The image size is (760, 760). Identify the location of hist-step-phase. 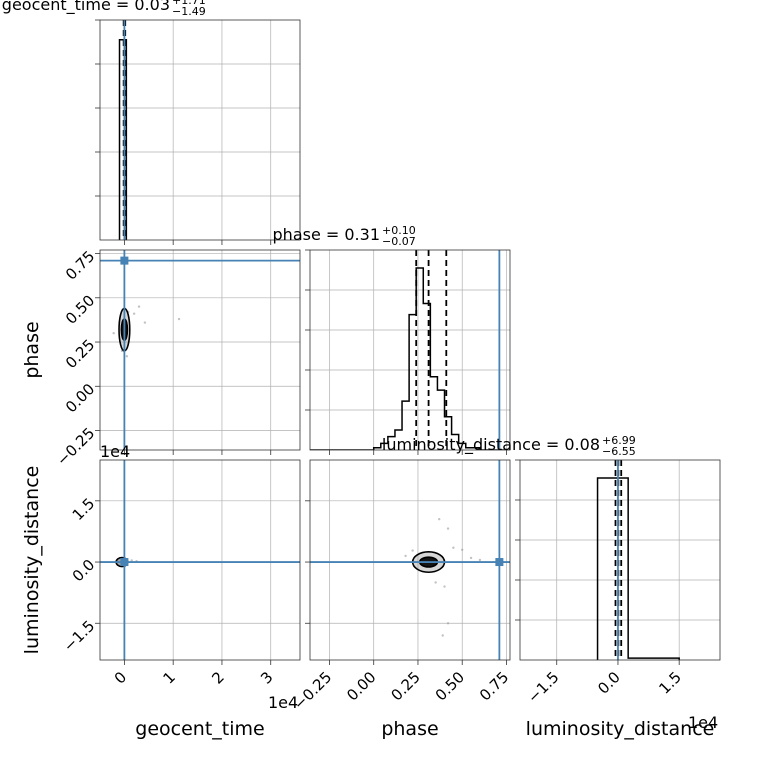
(409, 358).